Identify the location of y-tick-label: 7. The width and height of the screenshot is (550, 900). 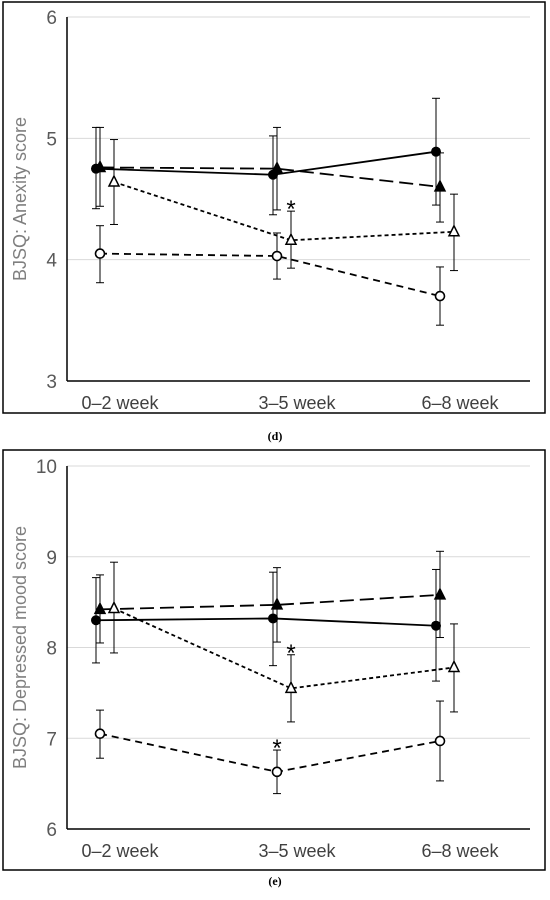
(51, 739).